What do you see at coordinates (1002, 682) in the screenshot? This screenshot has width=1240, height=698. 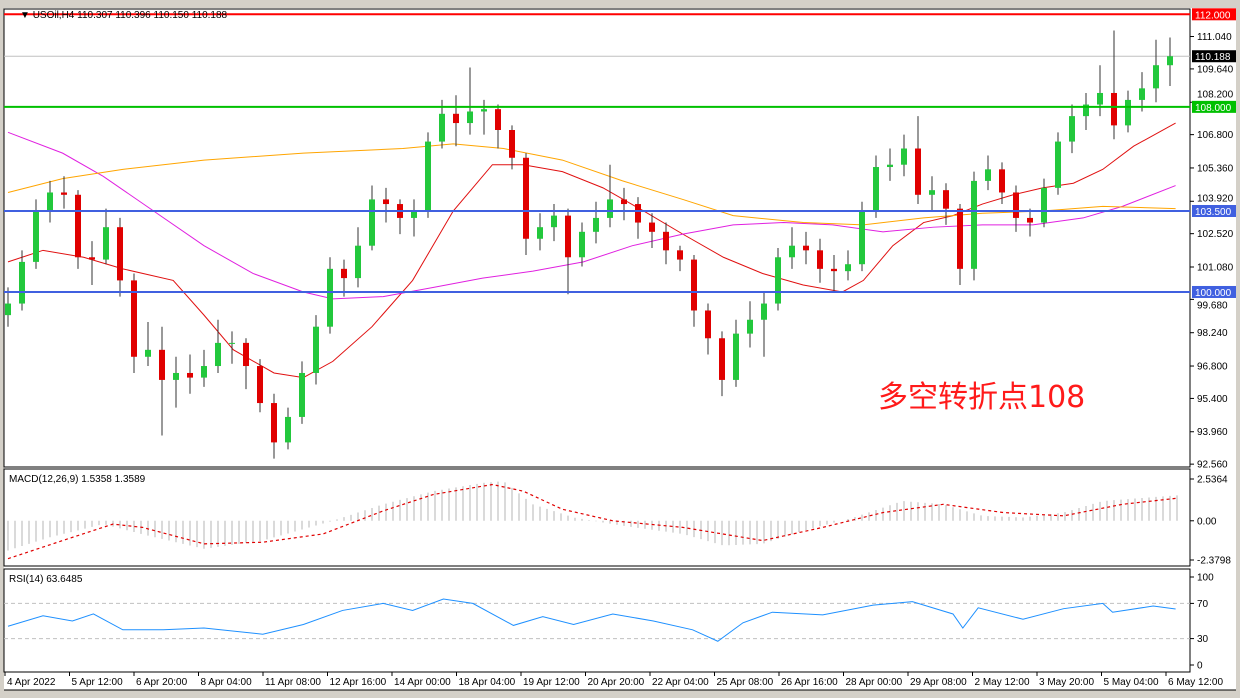 I see `time-tick-label: 2 May 12:00` at bounding box center [1002, 682].